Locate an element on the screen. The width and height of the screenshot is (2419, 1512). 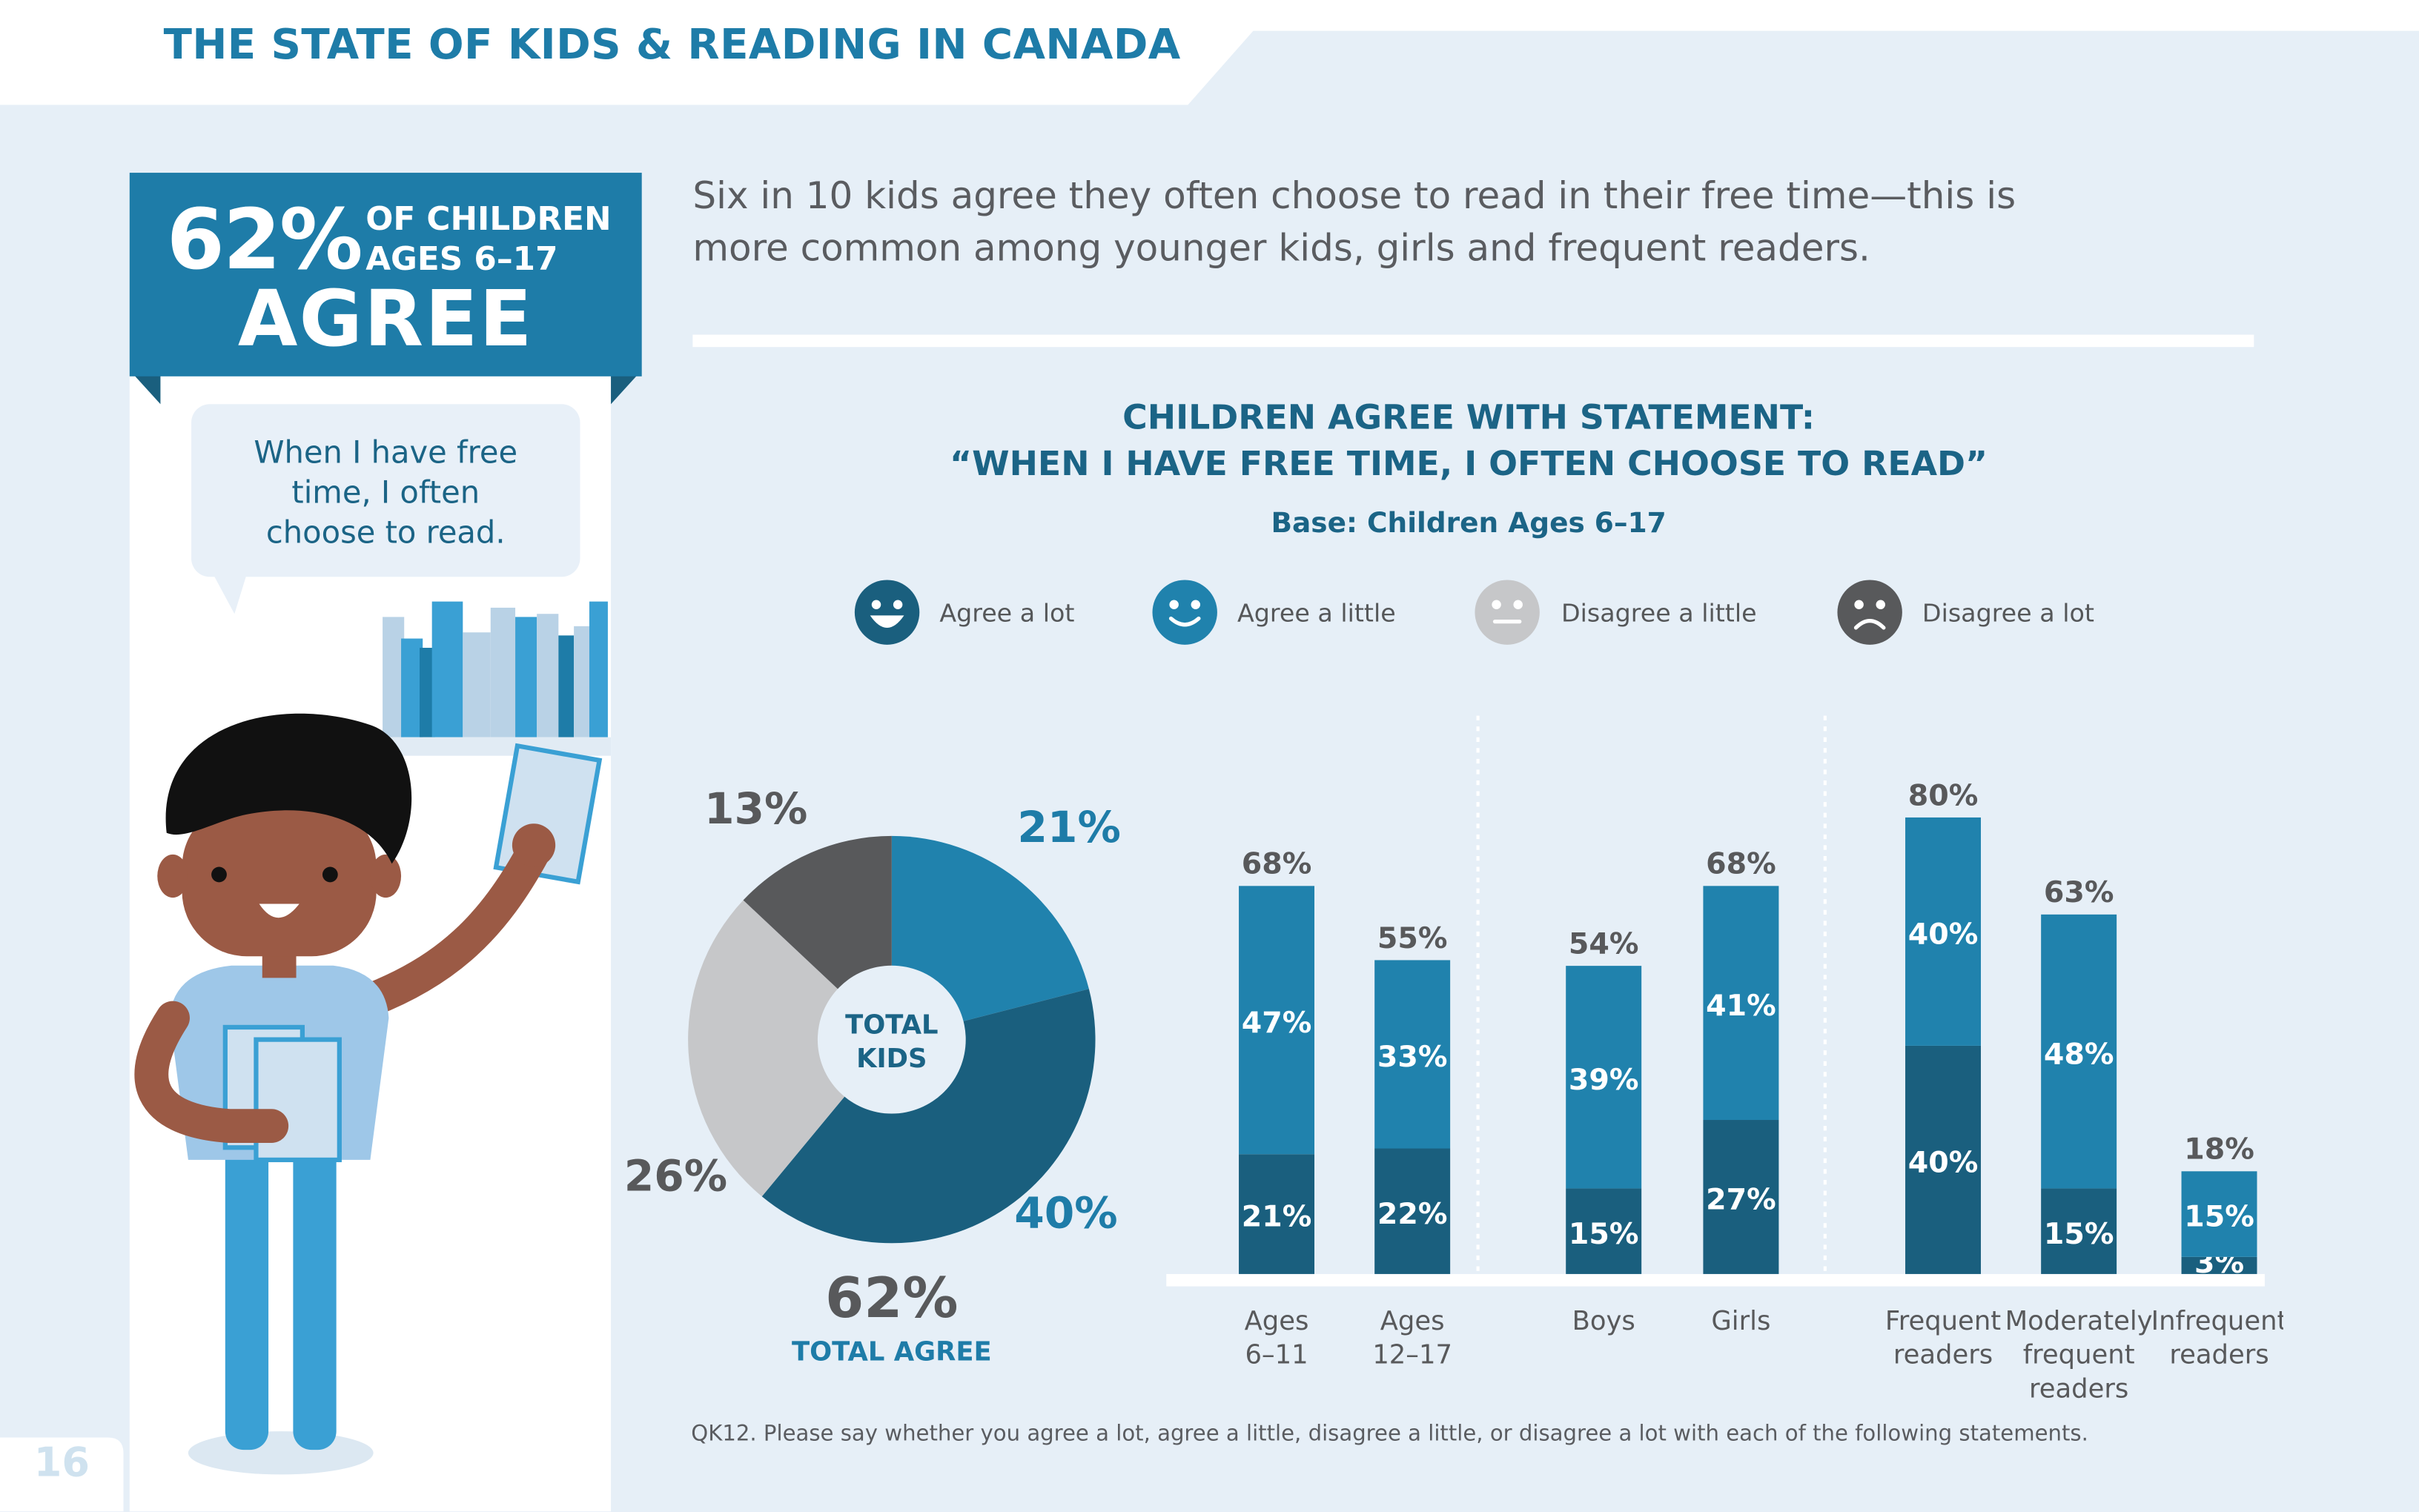
stat-banner is located at coordinates (385, 275).